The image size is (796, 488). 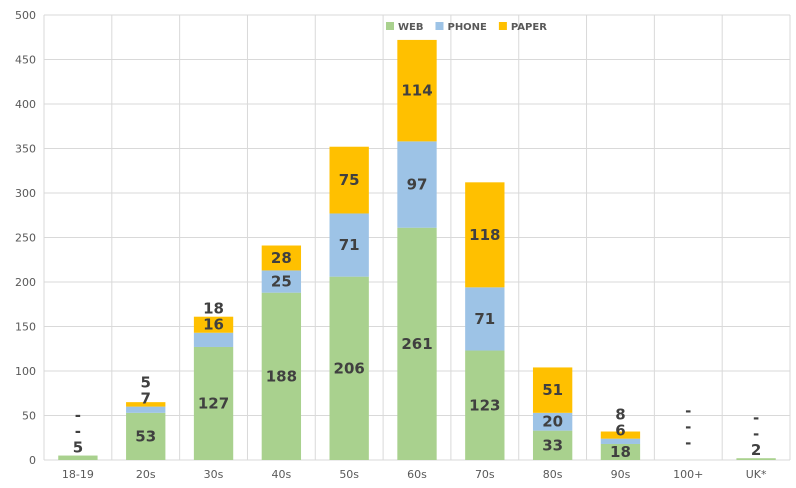 I want to click on data-label-web-70s: 123, so click(x=484, y=405).